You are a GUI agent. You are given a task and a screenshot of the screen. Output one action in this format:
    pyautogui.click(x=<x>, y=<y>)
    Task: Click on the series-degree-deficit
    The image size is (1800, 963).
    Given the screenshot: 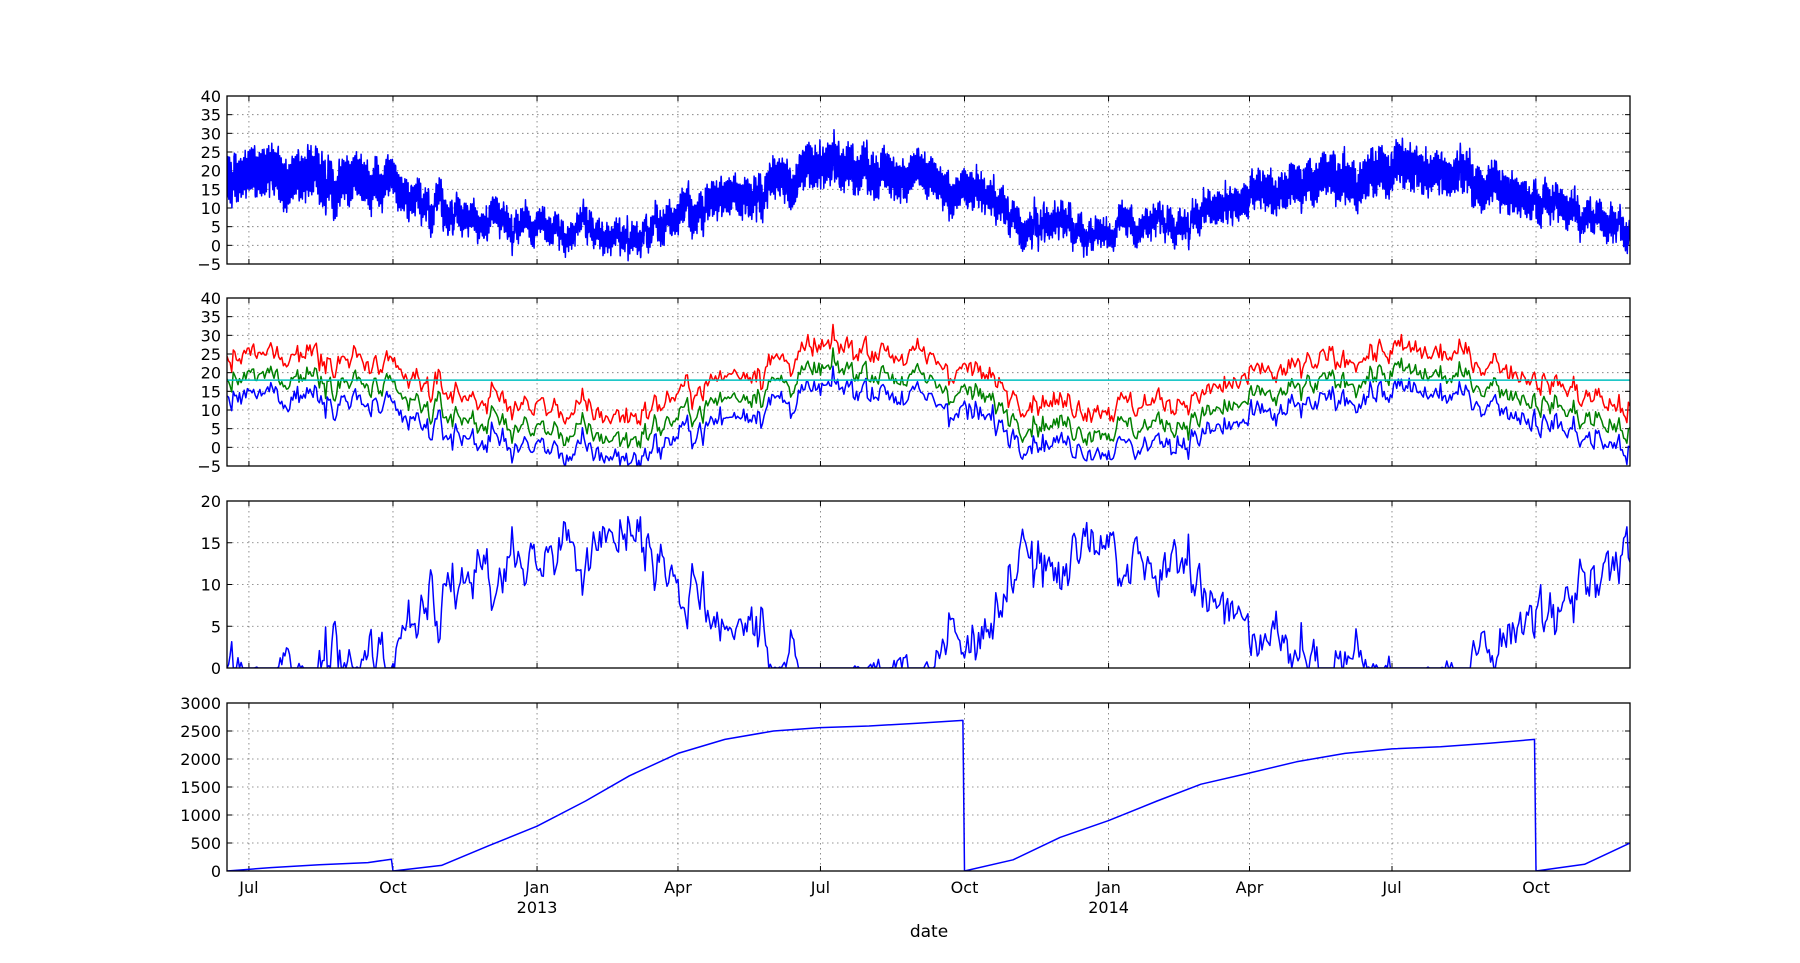 What is the action you would take?
    pyautogui.click(x=928, y=591)
    